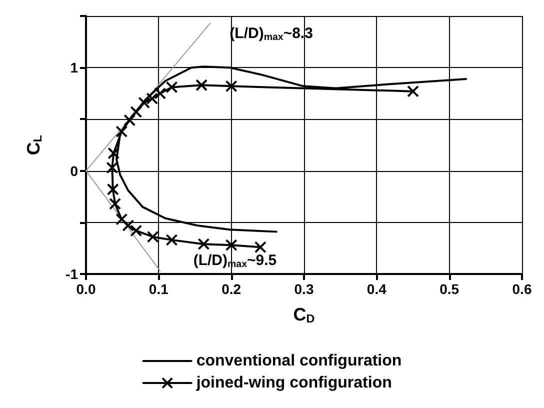  Describe the element at coordinates (72, 274) in the screenshot. I see `y-tick-label: -1` at that location.